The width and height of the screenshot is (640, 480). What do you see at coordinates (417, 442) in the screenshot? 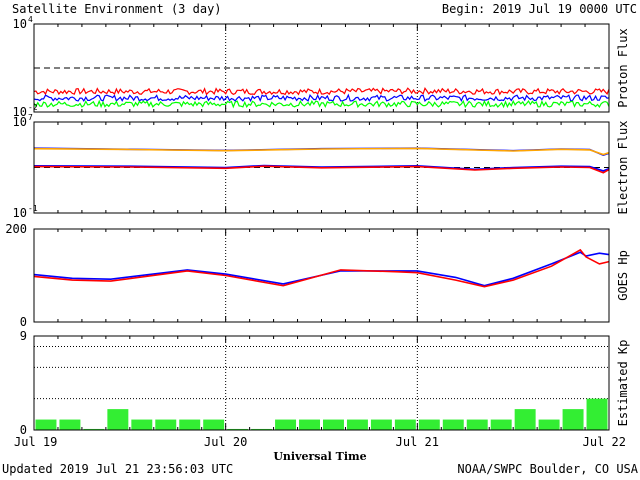
I see `x-tick-label: Jul 21` at bounding box center [417, 442].